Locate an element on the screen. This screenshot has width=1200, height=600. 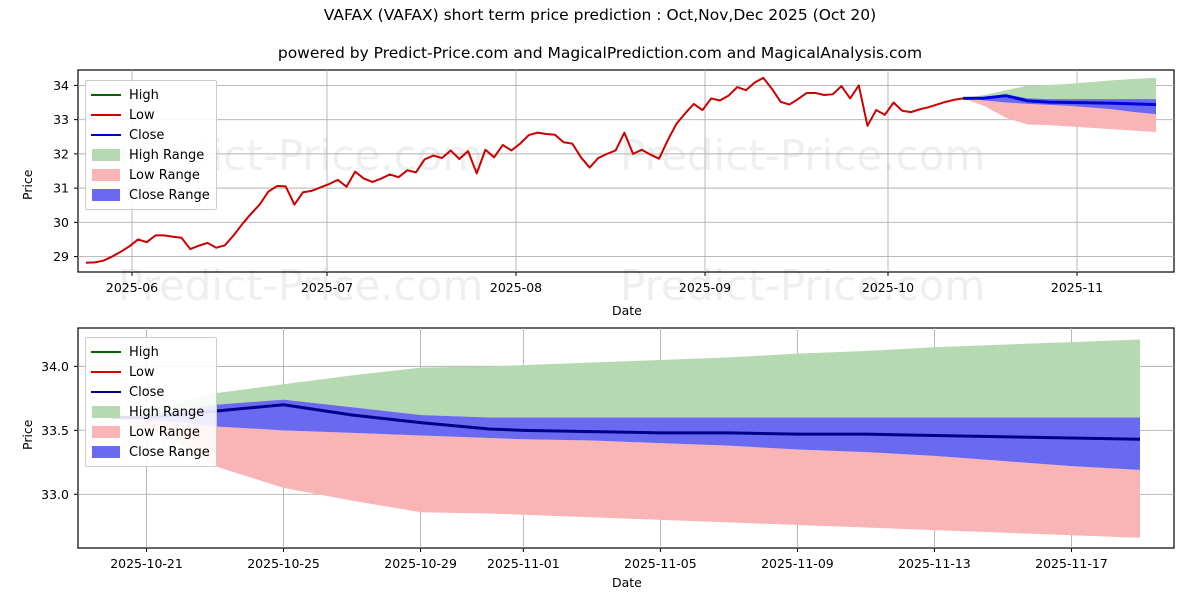
x-tick-label: 2025-11-09 is located at coordinates (797, 563).